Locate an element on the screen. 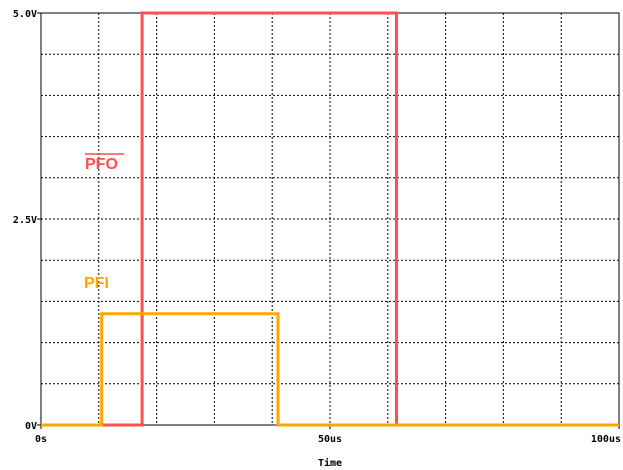  x-axis-title: Time is located at coordinates (330, 463).